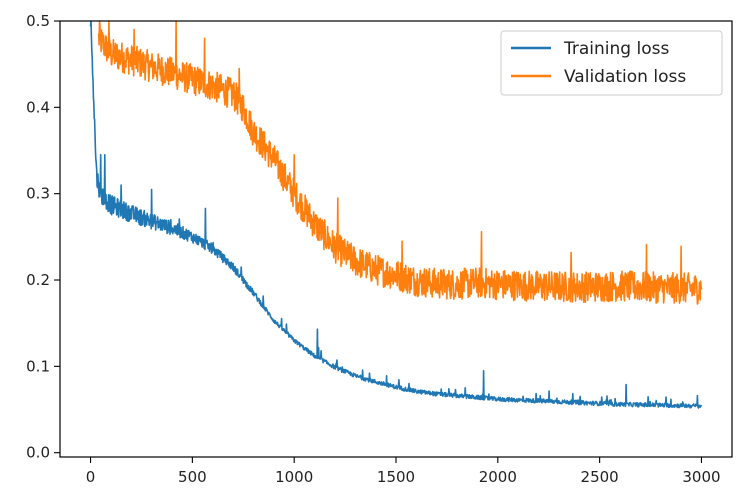  Describe the element at coordinates (294, 477) in the screenshot. I see `x-tick-label: 1000` at that location.